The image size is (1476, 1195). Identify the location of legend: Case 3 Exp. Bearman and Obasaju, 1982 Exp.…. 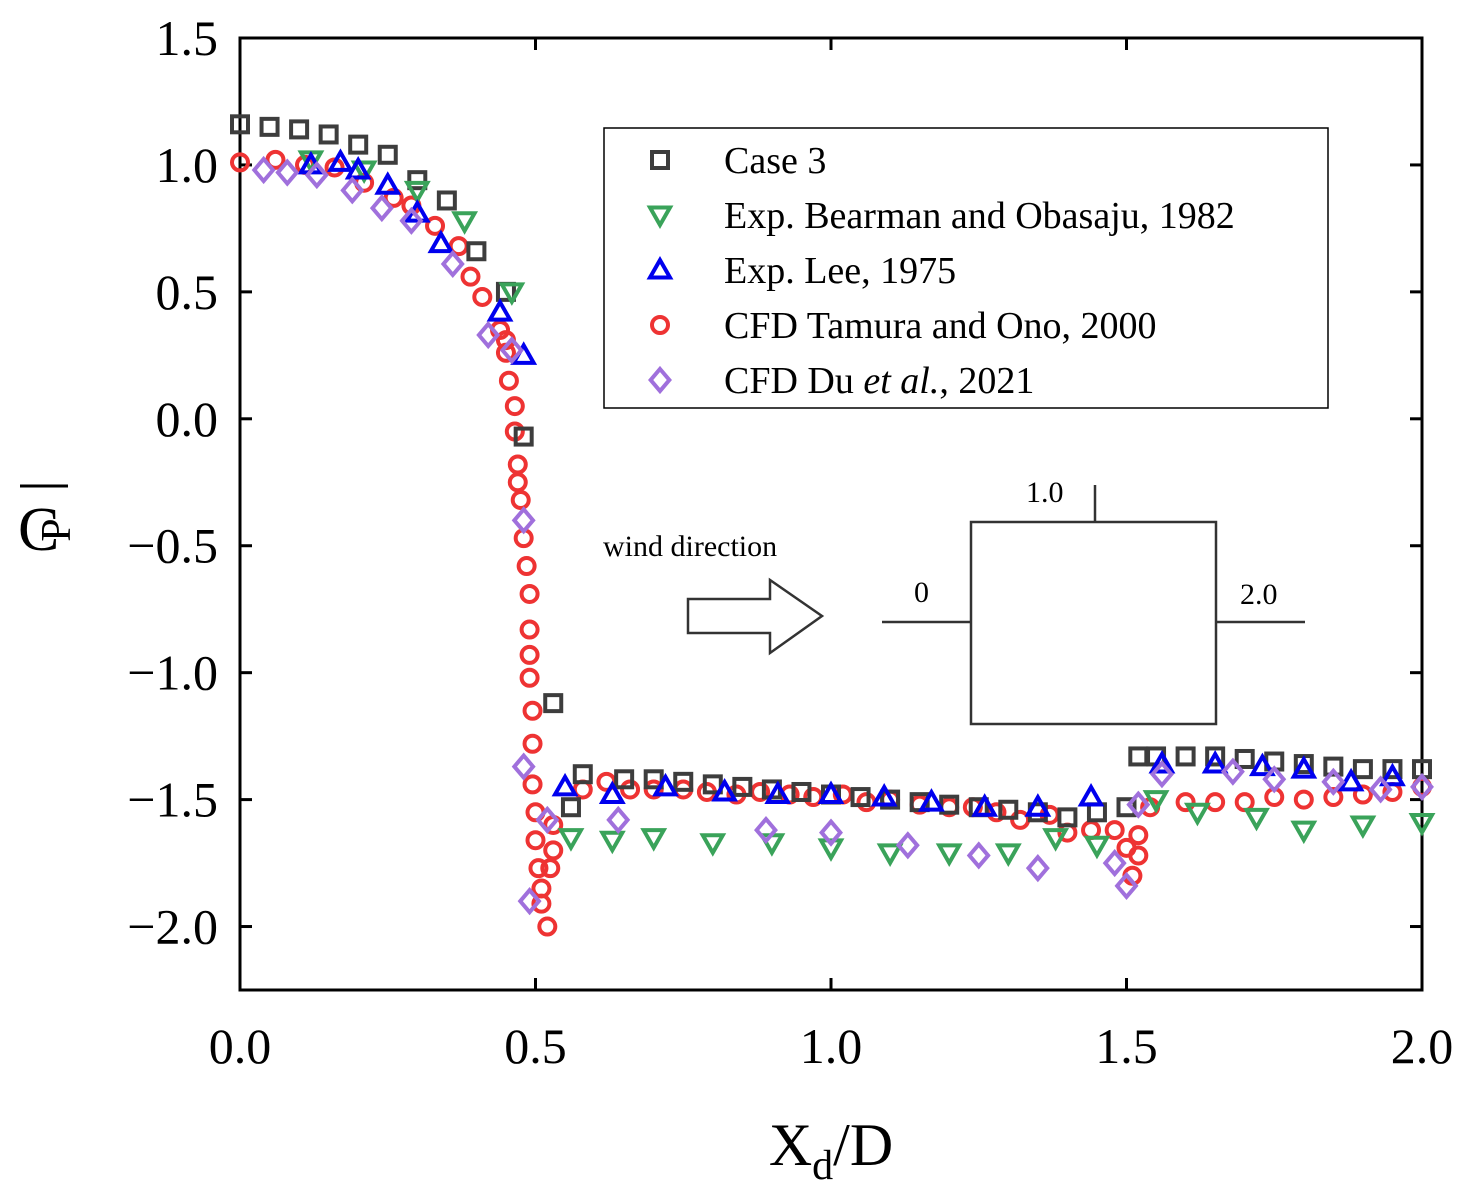
(966, 268).